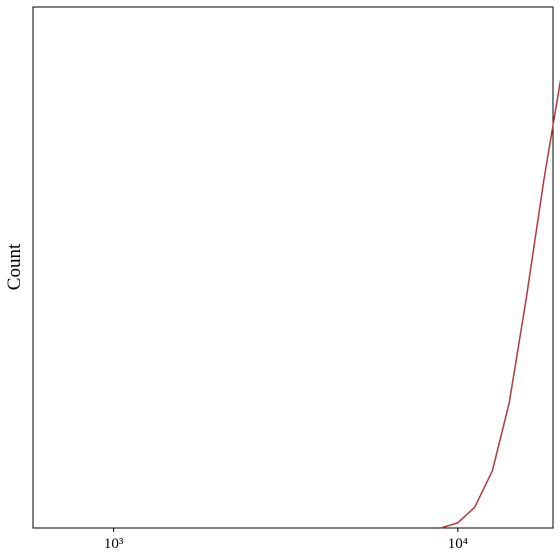  Describe the element at coordinates (114, 544) in the screenshot. I see `x-tick-label: 10³` at that location.